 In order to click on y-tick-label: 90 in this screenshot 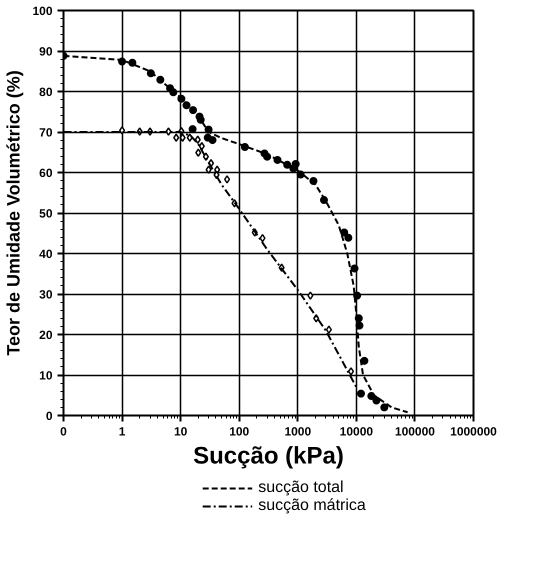, I will do `click(46, 51)`.